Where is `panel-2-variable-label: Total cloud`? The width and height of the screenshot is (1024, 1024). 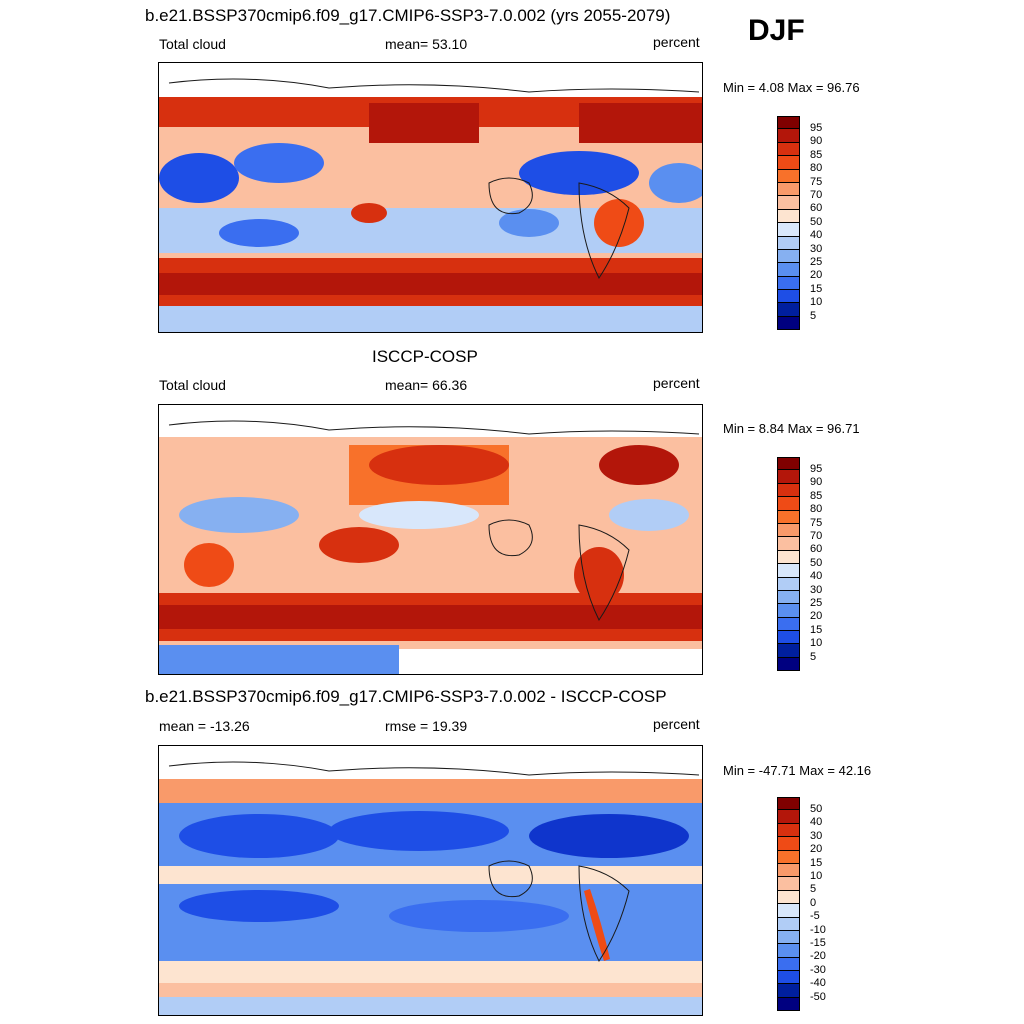 panel-2-variable-label: Total cloud is located at coordinates (192, 385).